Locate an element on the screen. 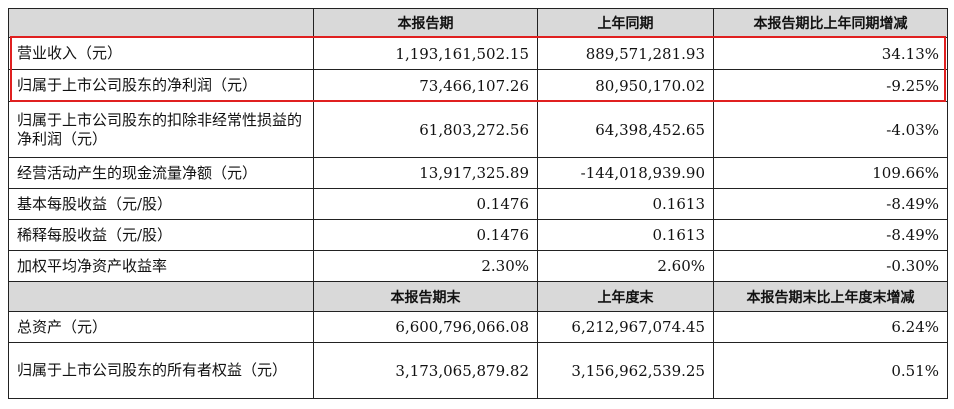 The image size is (954, 409). row-change-value: 0.51% is located at coordinates (830, 370).